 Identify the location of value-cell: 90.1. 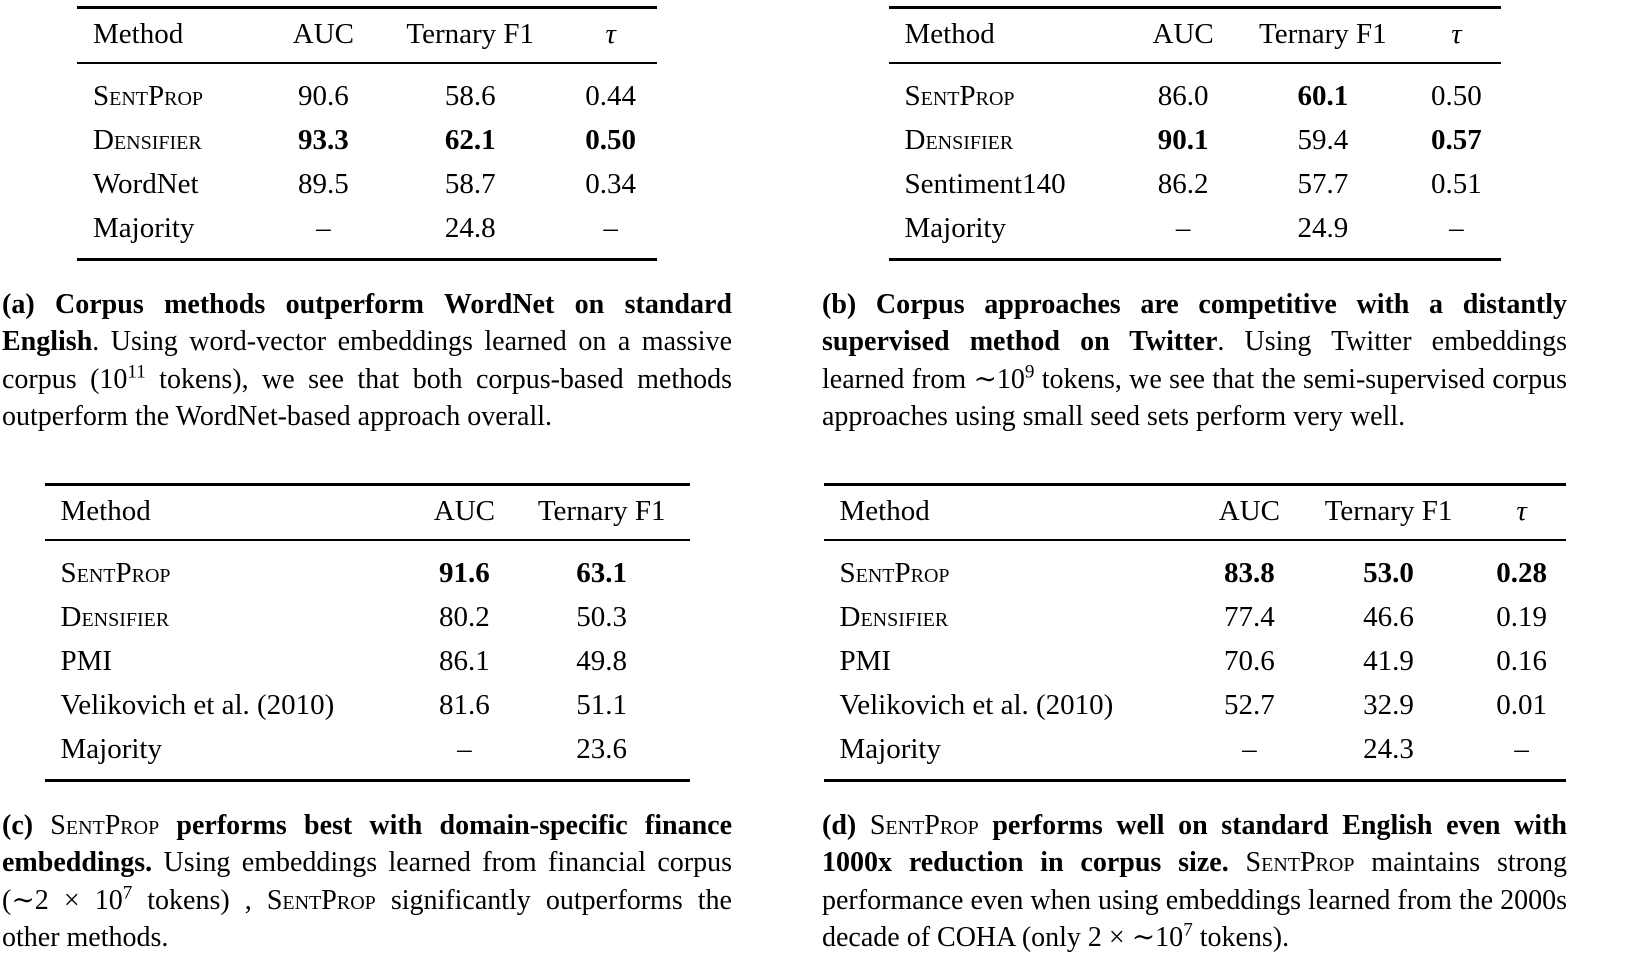
(1183, 140).